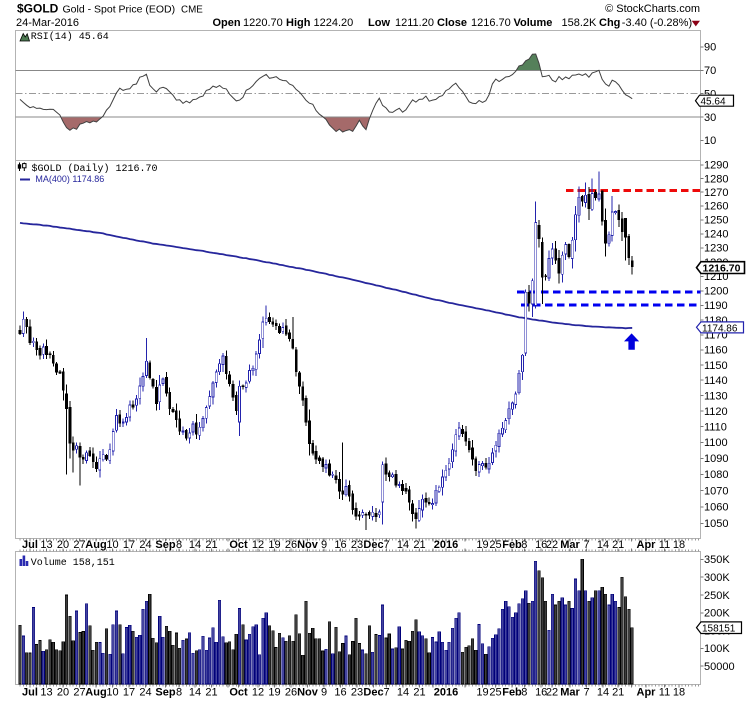  What do you see at coordinates (227, 23) in the screenshot?
I see `svg-text: Open` at bounding box center [227, 23].